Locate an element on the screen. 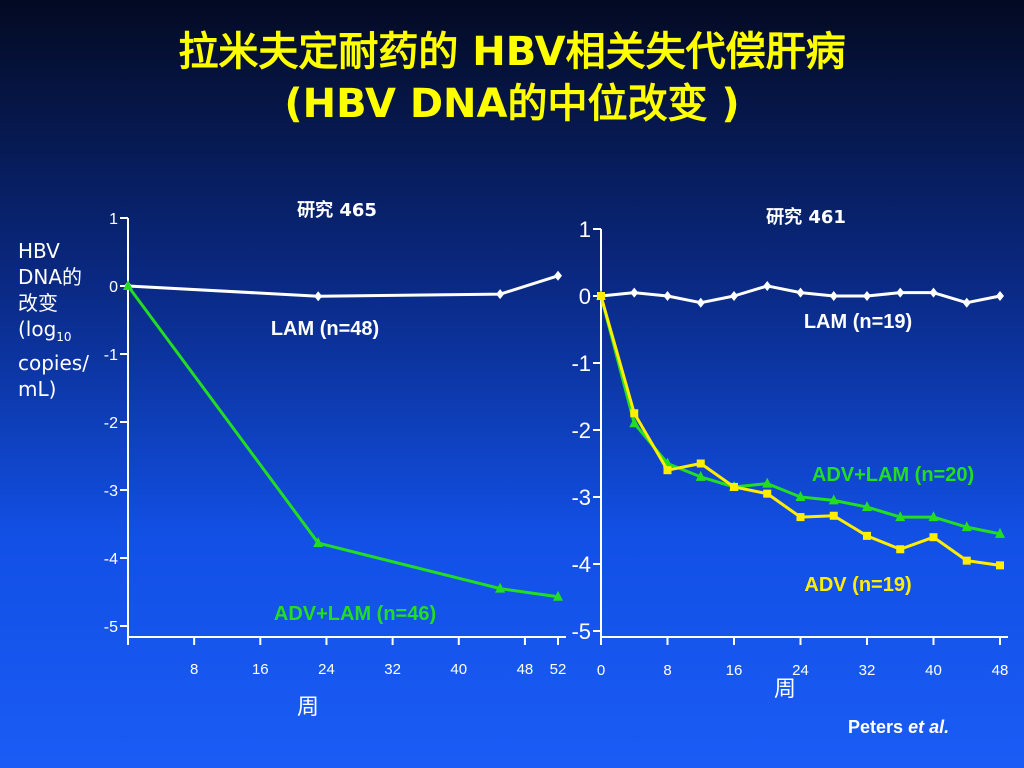 This screenshot has width=1024, height=768. series-label: ADV (n=19) is located at coordinates (857, 585).